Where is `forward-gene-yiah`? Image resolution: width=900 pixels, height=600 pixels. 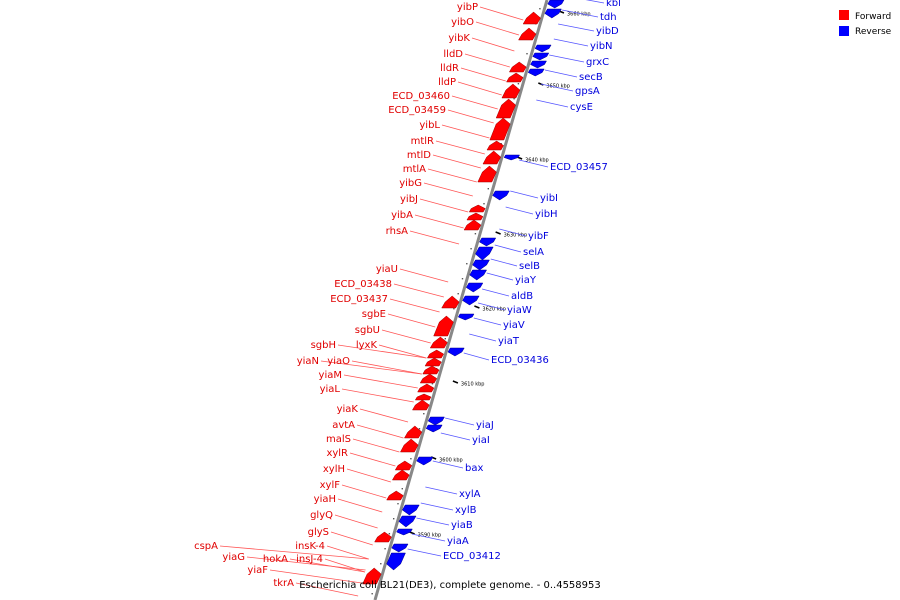
forward-gene-yiah is located at coordinates (383, 537).